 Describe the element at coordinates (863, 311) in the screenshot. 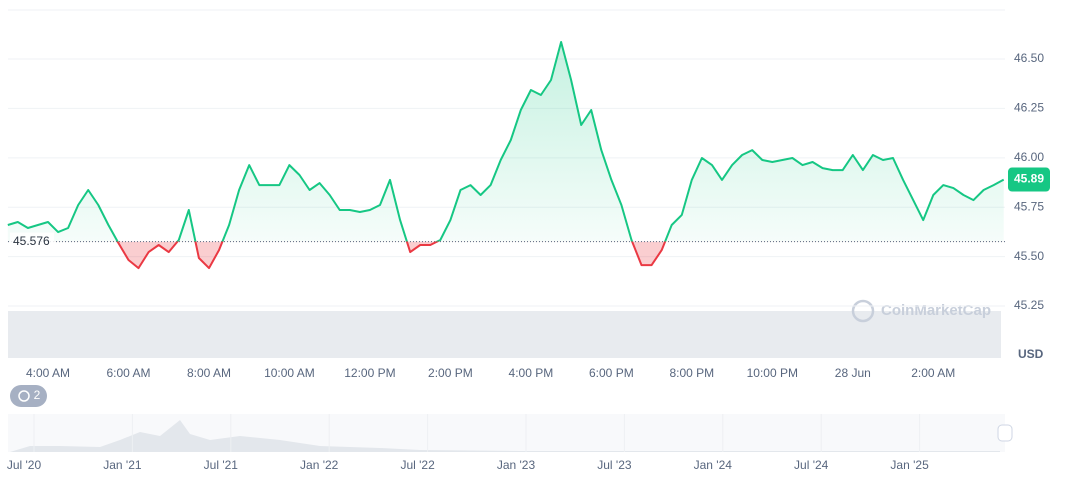

I see `watermark-logo` at that location.